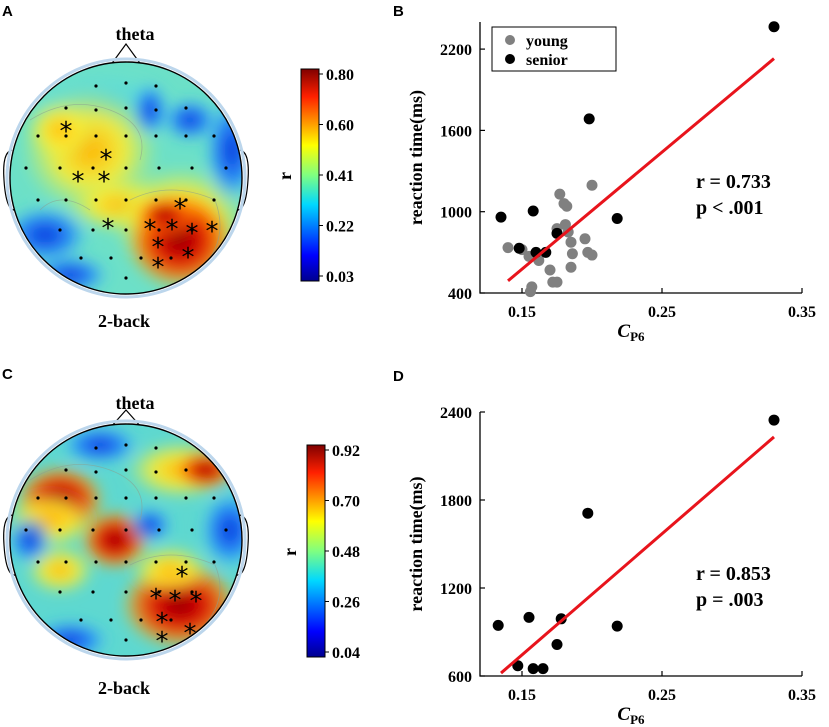 This screenshot has height=727, width=829. I want to click on axes-frame, so click(640, 544).